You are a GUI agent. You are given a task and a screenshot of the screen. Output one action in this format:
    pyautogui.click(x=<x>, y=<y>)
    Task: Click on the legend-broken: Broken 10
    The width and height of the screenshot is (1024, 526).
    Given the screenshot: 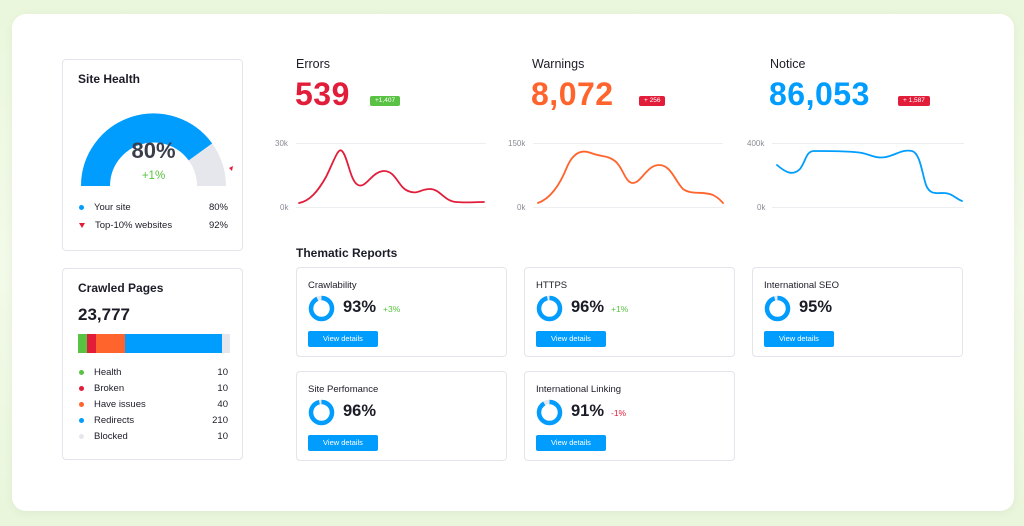 What is the action you would take?
    pyautogui.click(x=153, y=388)
    